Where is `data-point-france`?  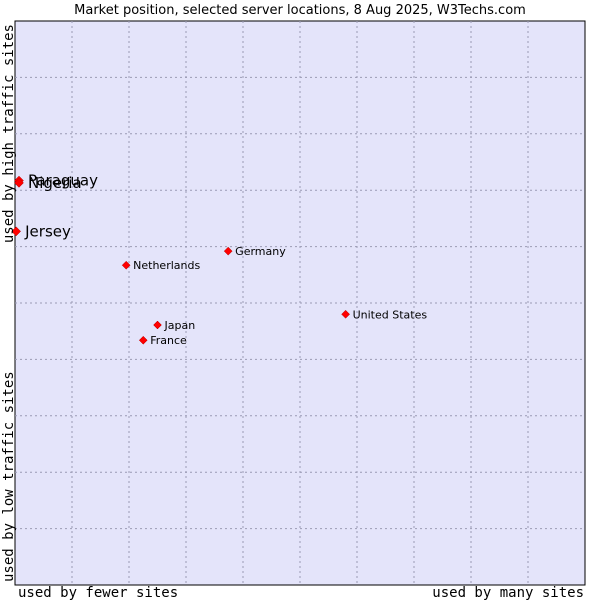 data-point-france is located at coordinates (143, 340).